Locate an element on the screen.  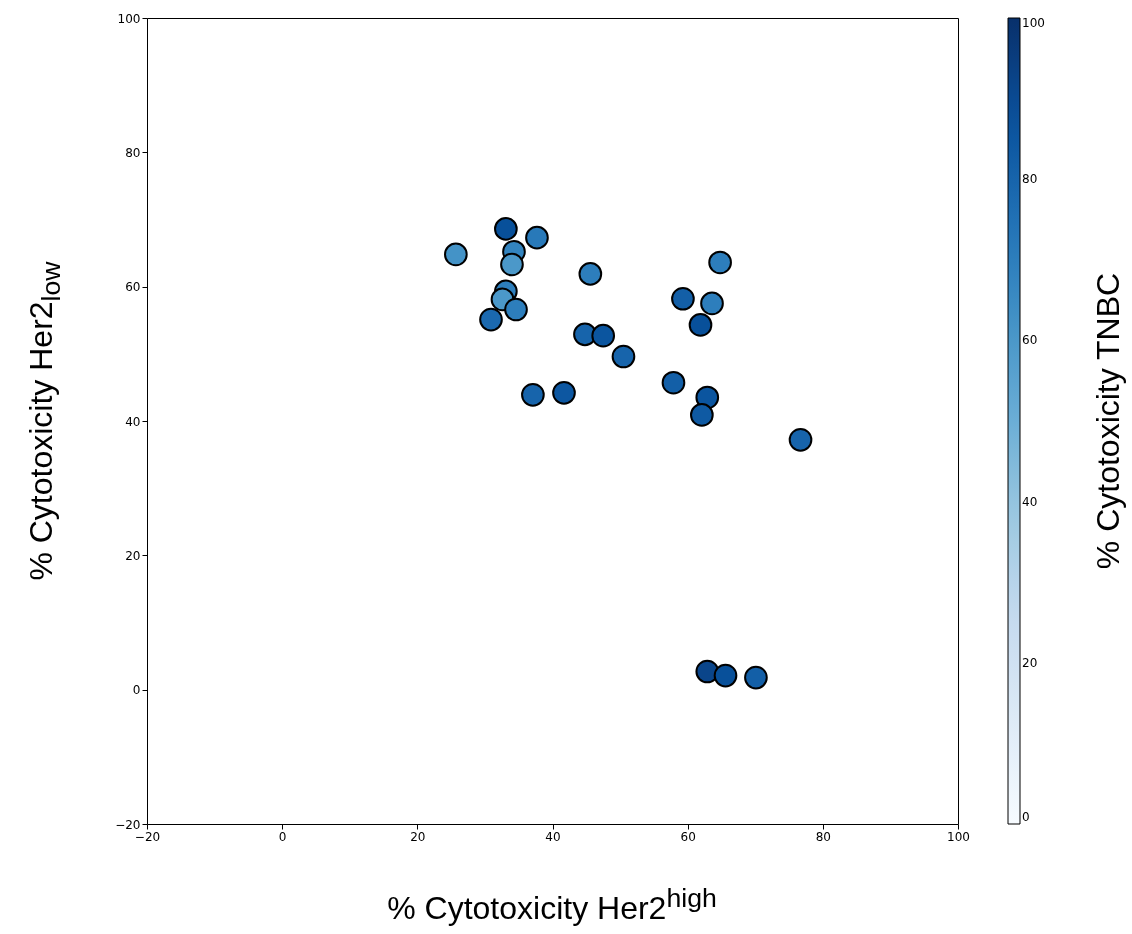
x-tick-label: 80 is located at coordinates (823, 836).